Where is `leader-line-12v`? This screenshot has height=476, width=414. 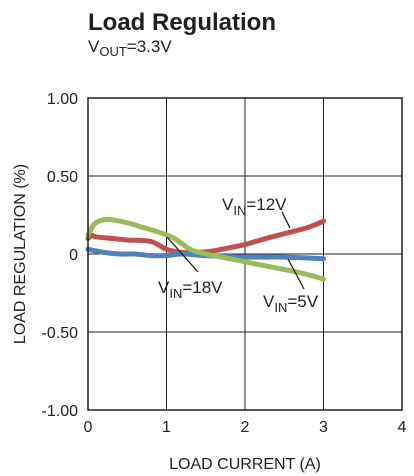
leader-line-12v is located at coordinates (286, 220).